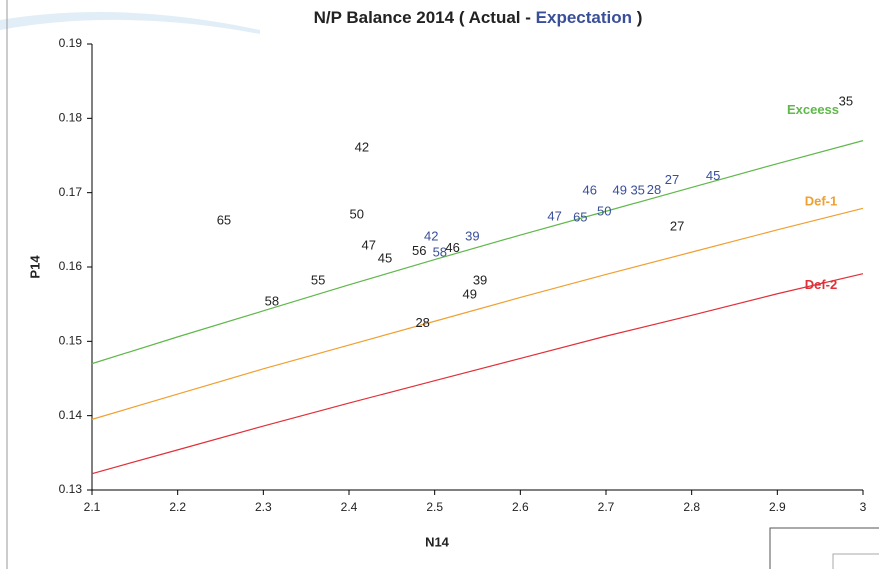  What do you see at coordinates (777, 507) in the screenshot?
I see `x-tick-label: 2.9` at bounding box center [777, 507].